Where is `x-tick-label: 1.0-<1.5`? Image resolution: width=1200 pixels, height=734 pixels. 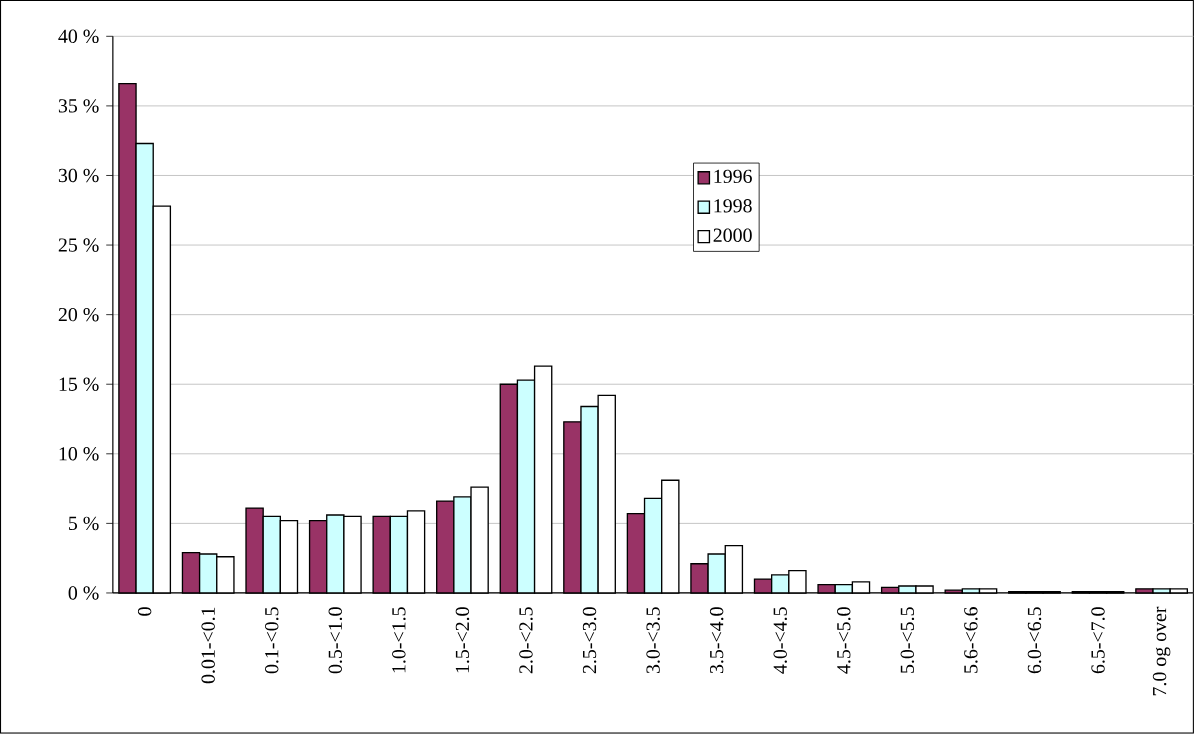 x-tick-label: 1.0-<1.5 is located at coordinates (399, 640).